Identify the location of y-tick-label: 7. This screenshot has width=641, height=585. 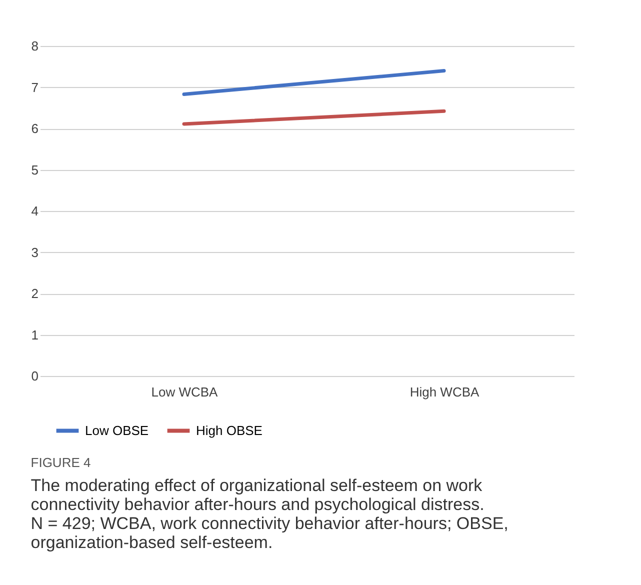
(34, 87).